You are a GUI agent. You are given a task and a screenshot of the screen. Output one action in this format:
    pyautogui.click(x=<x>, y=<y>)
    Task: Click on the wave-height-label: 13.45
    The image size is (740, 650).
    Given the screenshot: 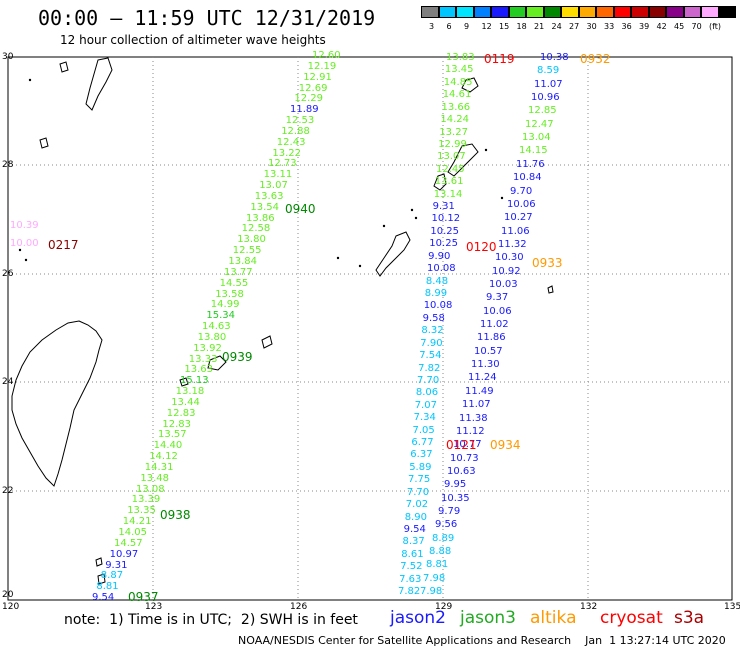 What is the action you would take?
    pyautogui.click(x=459, y=70)
    